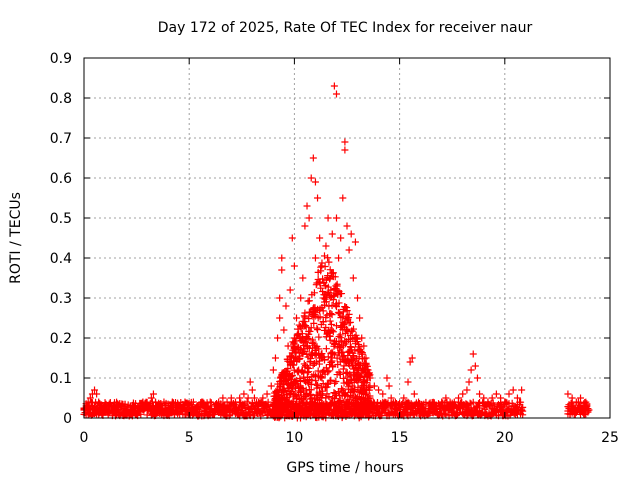  I want to click on x-tick-label: 10, so click(294, 438).